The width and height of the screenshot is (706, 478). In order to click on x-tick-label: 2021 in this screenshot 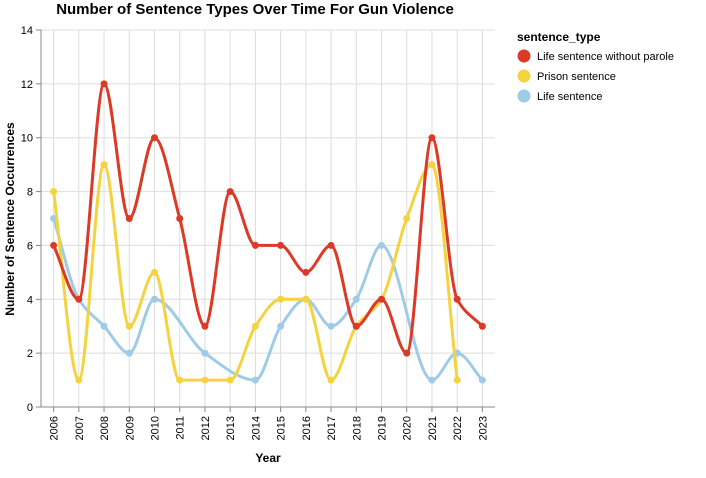, I will do `click(433, 428)`.